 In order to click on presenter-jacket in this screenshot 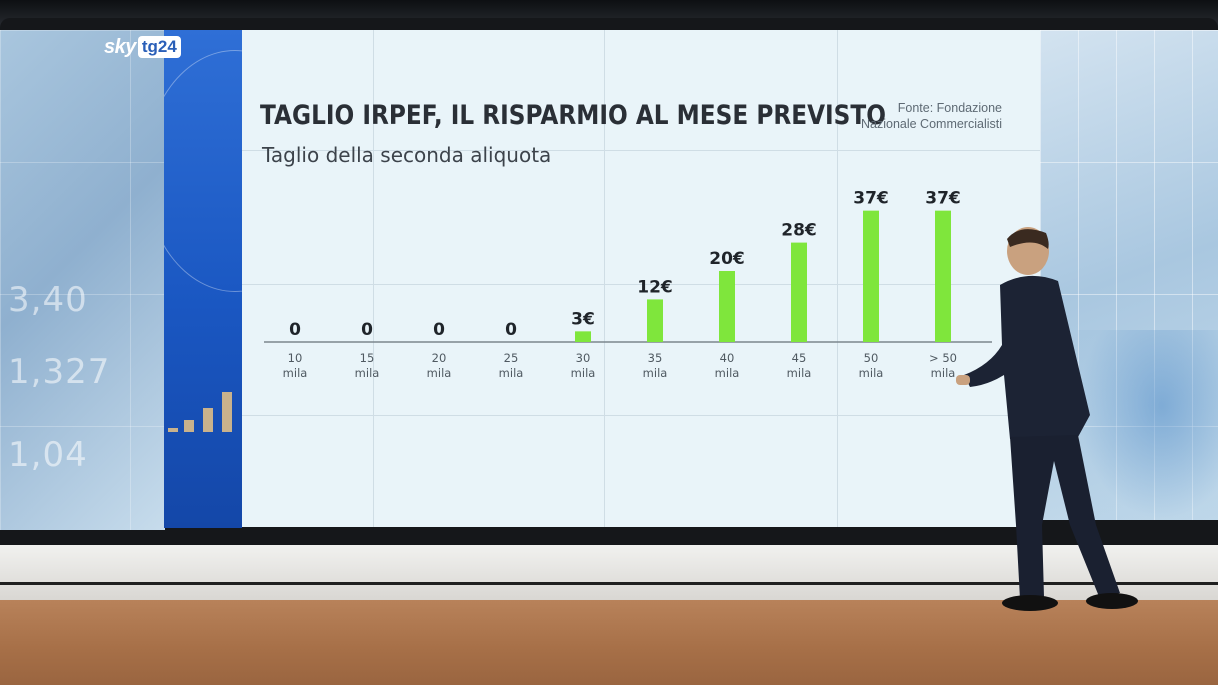, I will do `click(1027, 357)`.